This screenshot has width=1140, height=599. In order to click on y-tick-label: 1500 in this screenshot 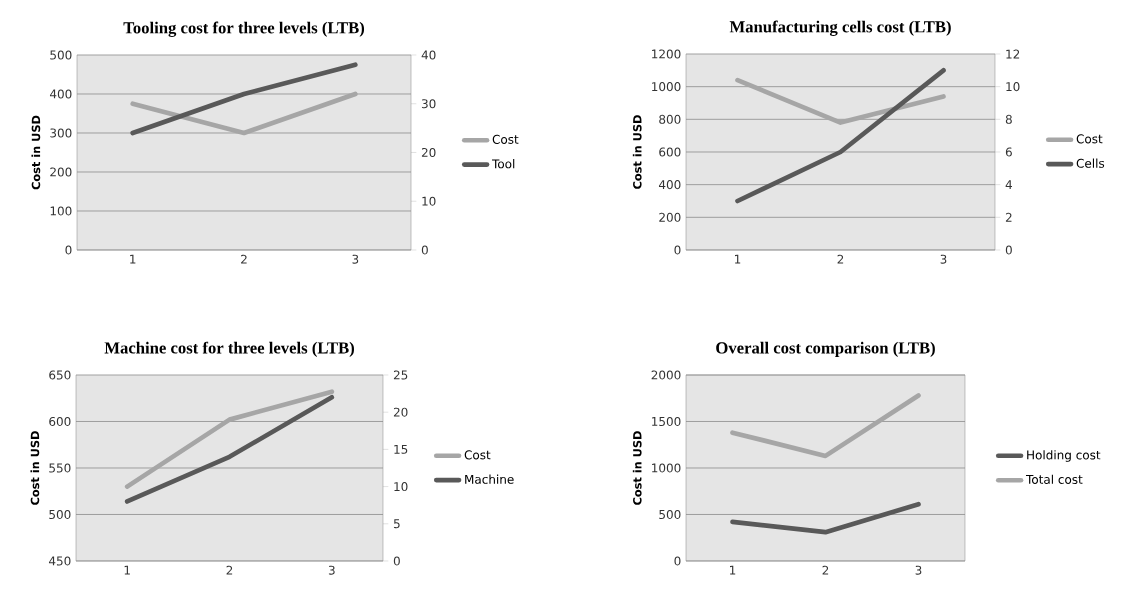, I will do `click(666, 421)`.